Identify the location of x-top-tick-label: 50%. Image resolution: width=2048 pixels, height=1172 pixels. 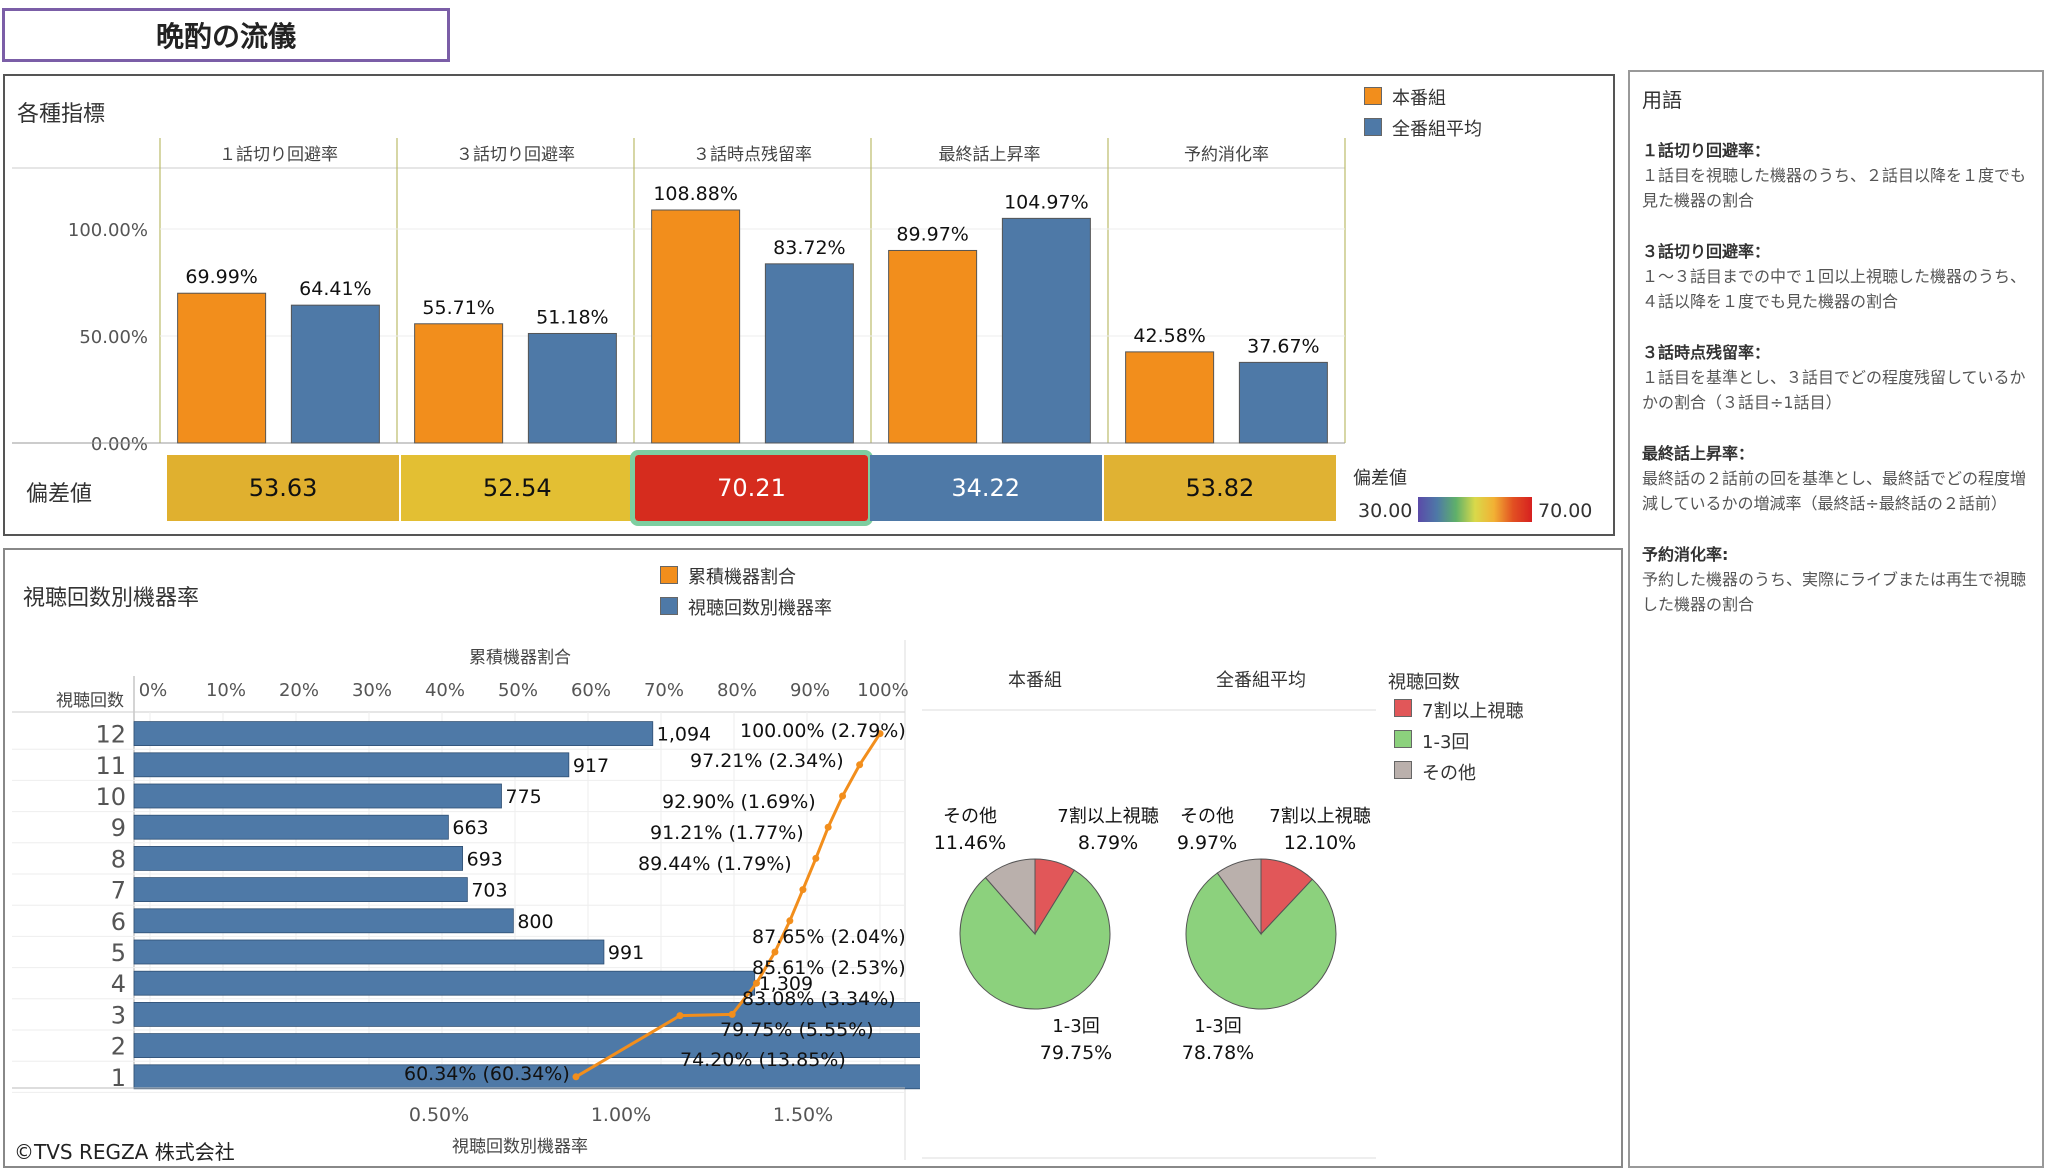
(518, 690).